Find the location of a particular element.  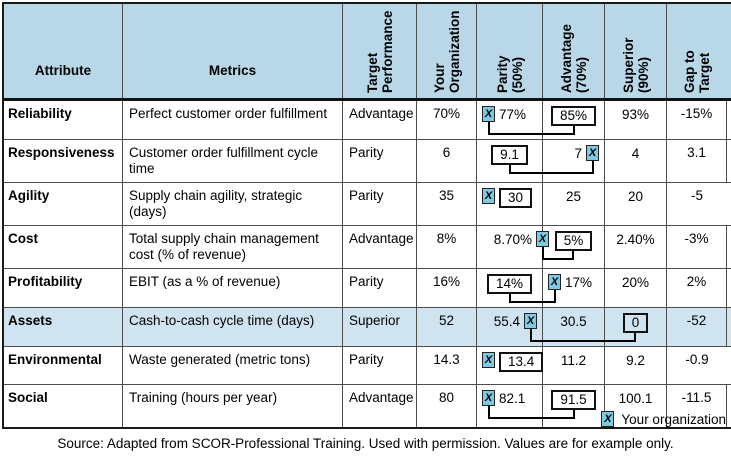

cell-superior: 100.1 is located at coordinates (636, 406).